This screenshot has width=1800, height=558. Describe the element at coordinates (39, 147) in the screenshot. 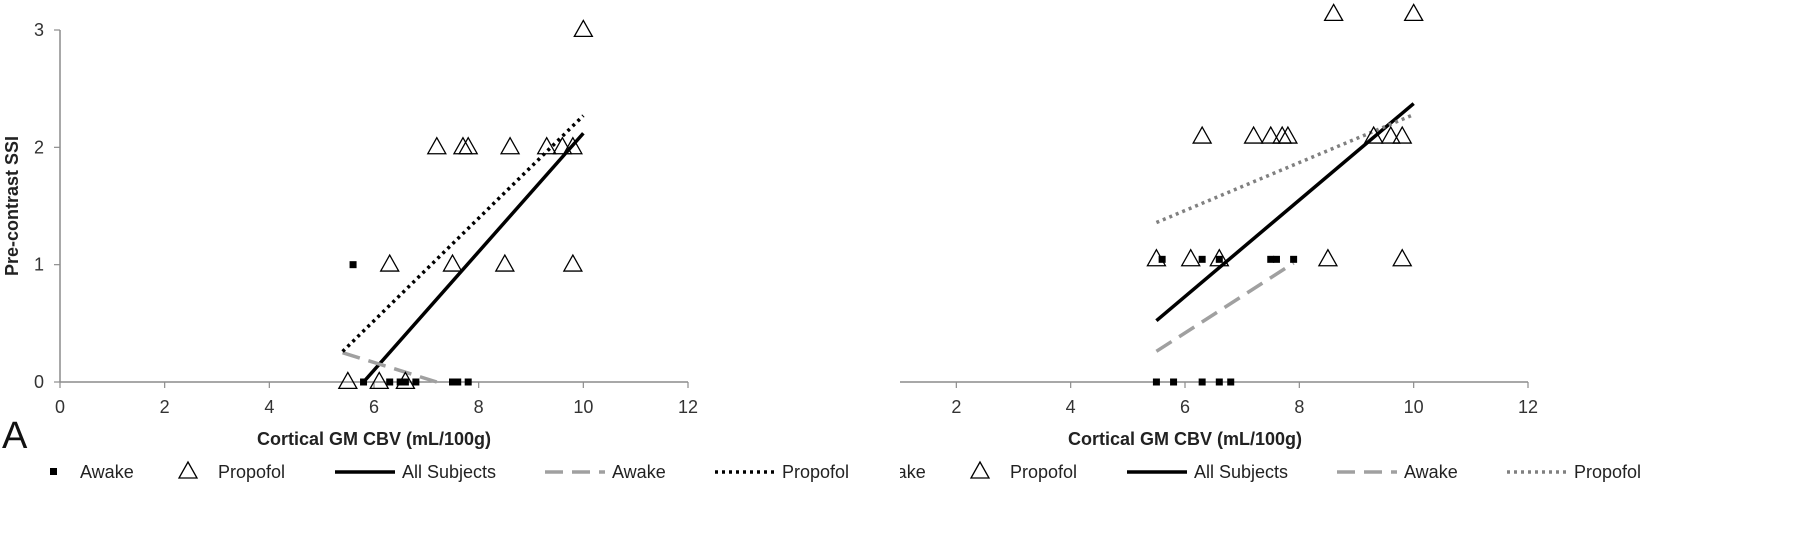

I see `y-tick-label: 2` at that location.